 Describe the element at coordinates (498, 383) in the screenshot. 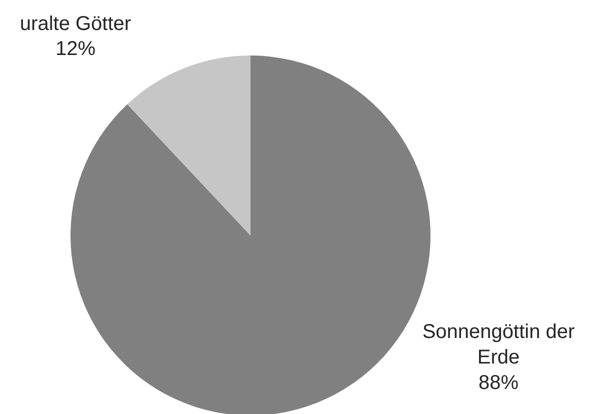

I see `data-label: 88%` at that location.